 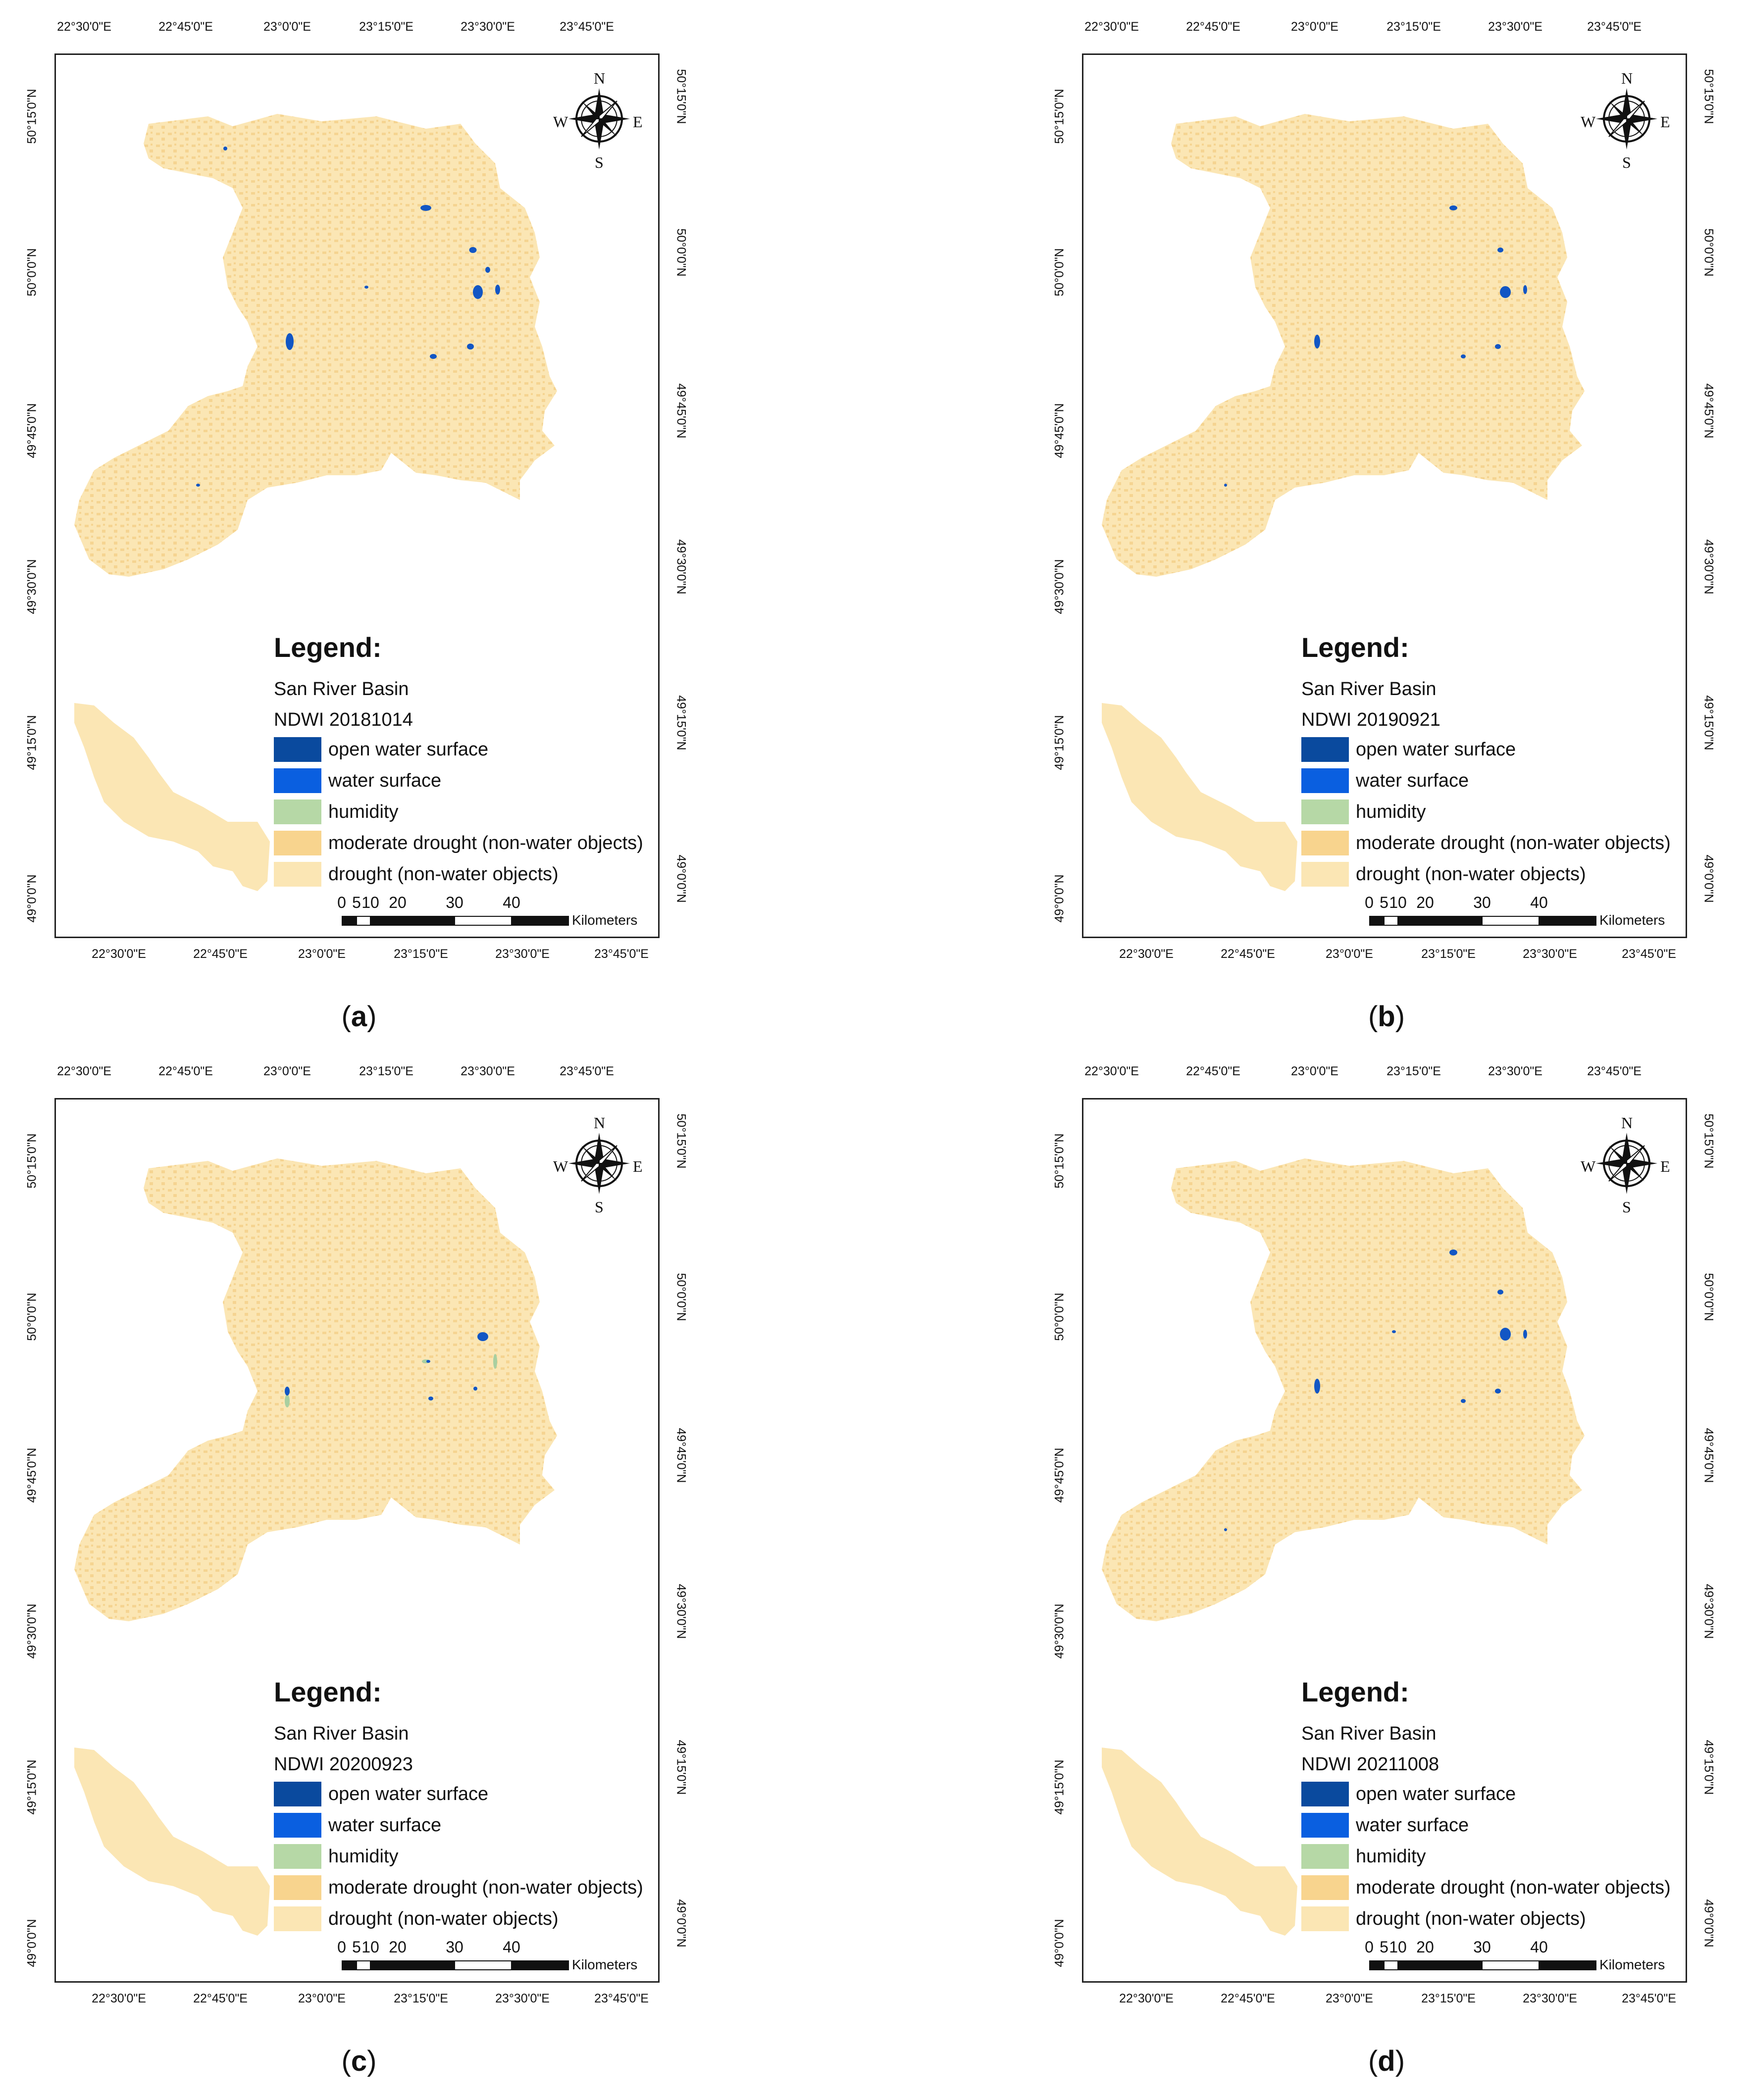 What do you see at coordinates (1627, 78) in the screenshot?
I see `compass-n-label: N` at bounding box center [1627, 78].